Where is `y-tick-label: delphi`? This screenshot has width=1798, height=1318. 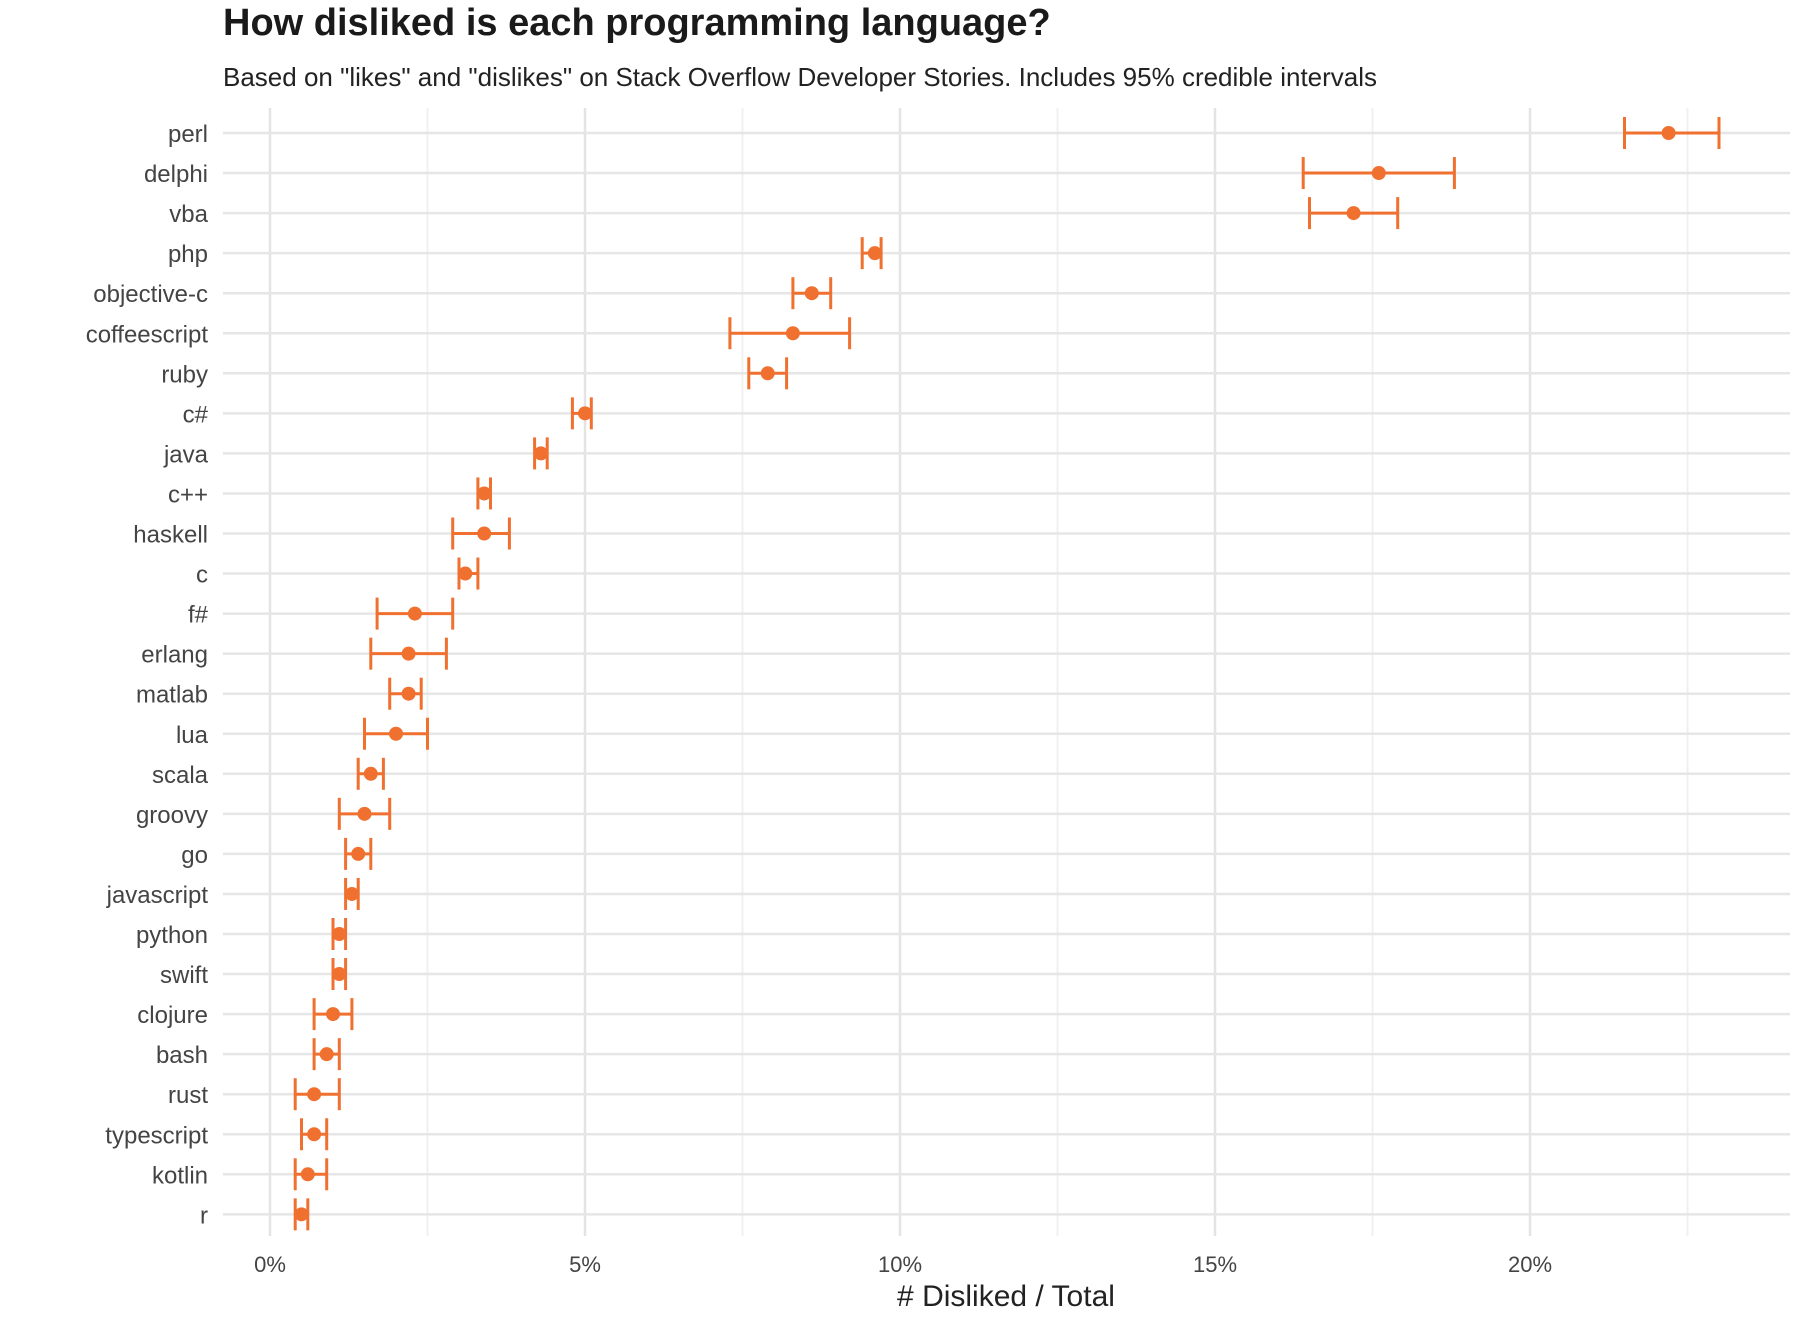 y-tick-label: delphi is located at coordinates (176, 174).